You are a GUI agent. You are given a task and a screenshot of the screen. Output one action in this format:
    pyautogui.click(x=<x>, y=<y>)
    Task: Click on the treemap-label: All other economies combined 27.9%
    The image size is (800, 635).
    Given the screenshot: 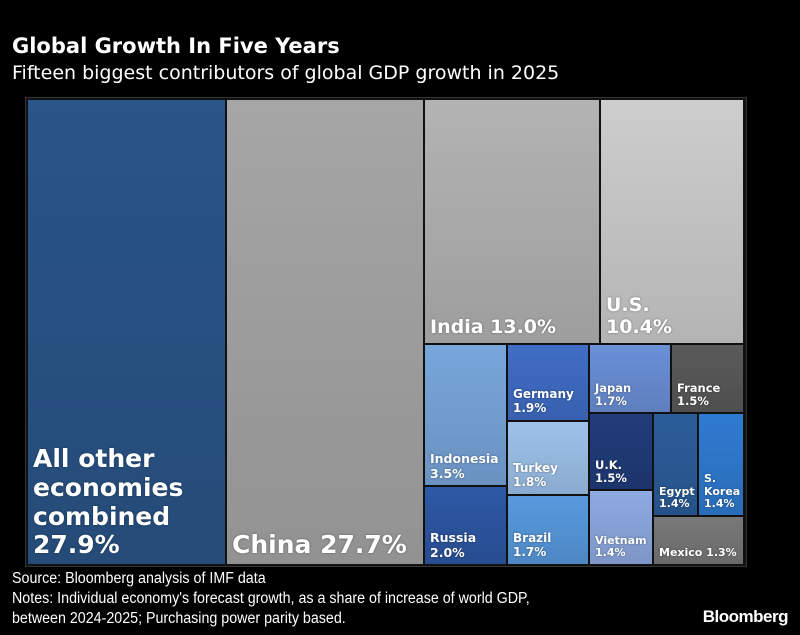 What is the action you would take?
    pyautogui.click(x=108, y=502)
    